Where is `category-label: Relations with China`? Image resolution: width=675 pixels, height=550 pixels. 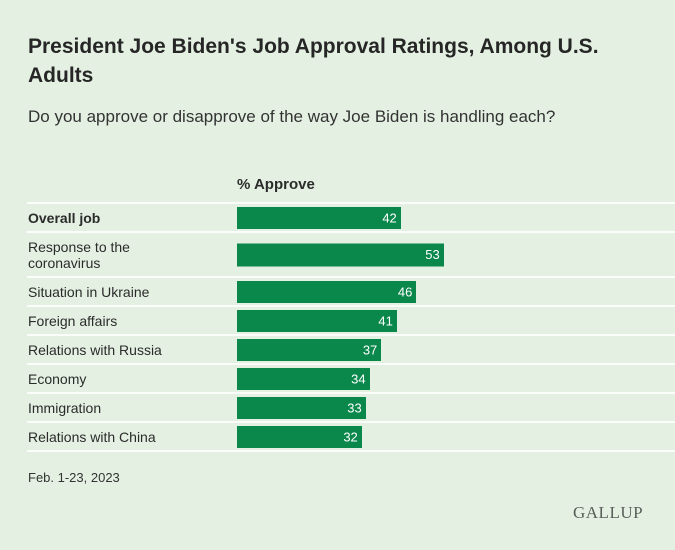
category-label: Relations with China is located at coordinates (92, 436).